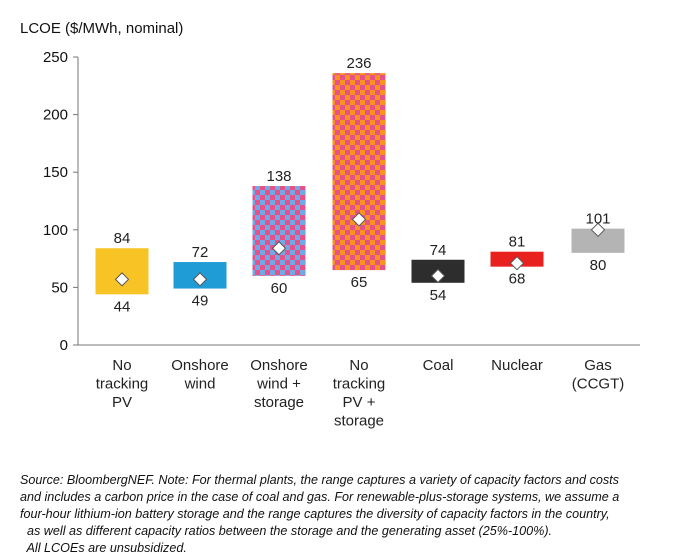  I want to click on category-label: PV +, so click(359, 402).